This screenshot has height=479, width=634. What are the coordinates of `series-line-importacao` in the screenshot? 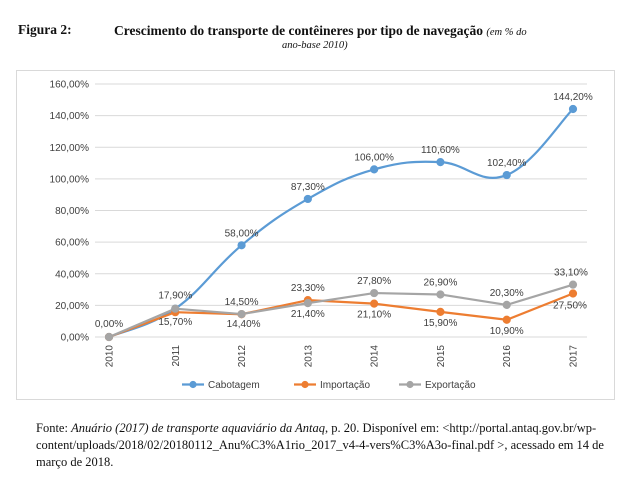 It's located at (341, 315).